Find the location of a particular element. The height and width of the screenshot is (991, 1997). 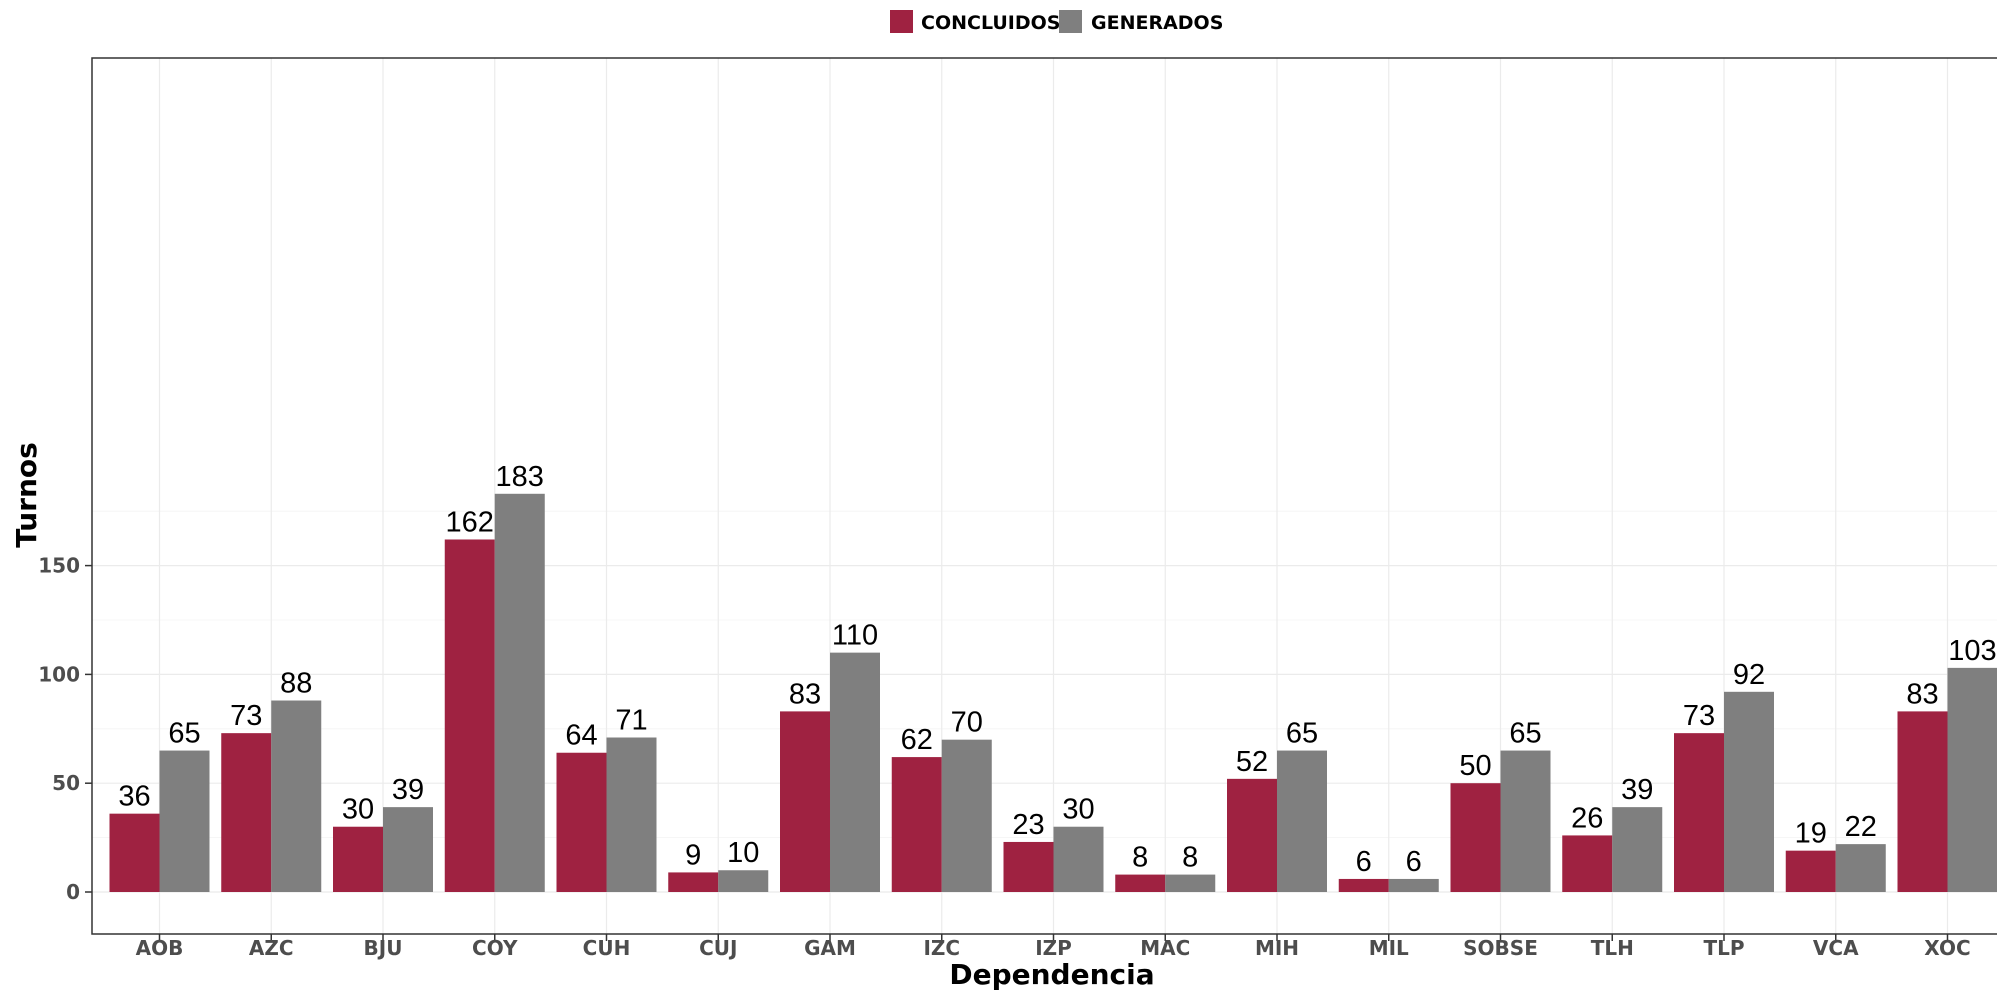

x-tick-label-mac: MAC is located at coordinates (1165, 948).